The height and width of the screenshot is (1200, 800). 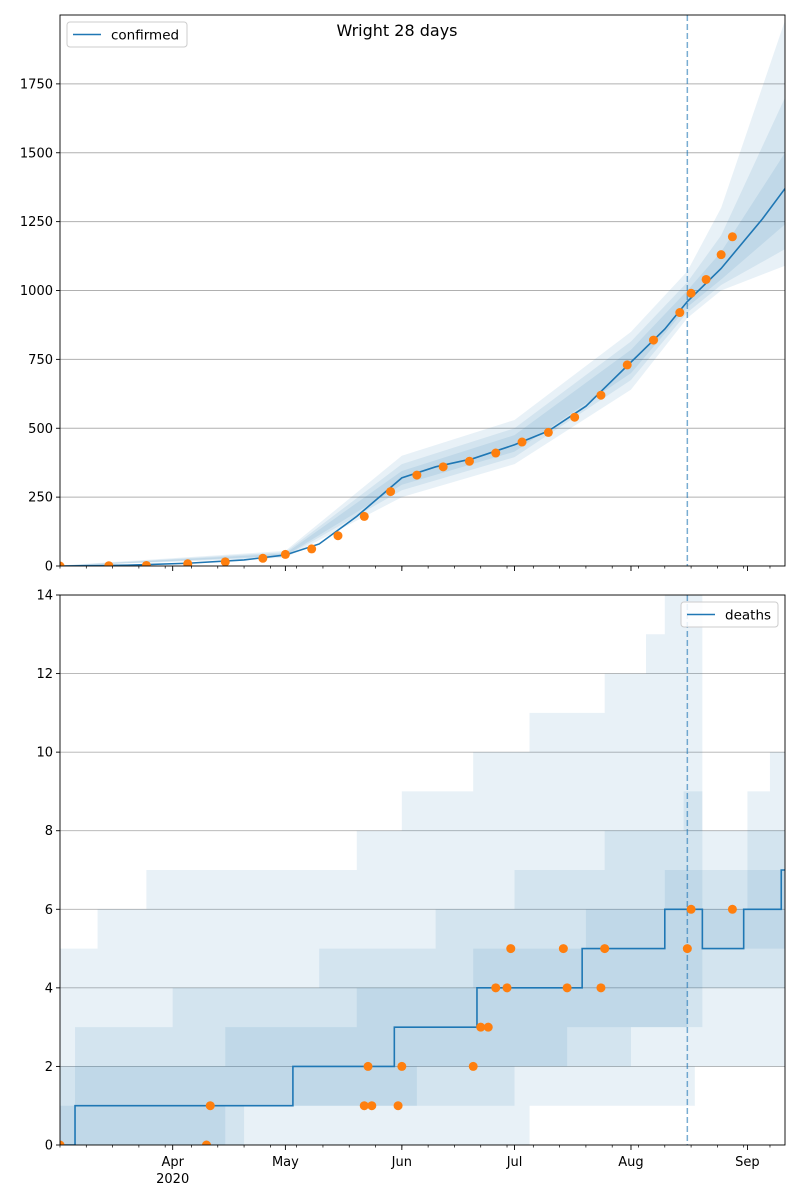 I want to click on legend-label: deaths, so click(x=748, y=616).